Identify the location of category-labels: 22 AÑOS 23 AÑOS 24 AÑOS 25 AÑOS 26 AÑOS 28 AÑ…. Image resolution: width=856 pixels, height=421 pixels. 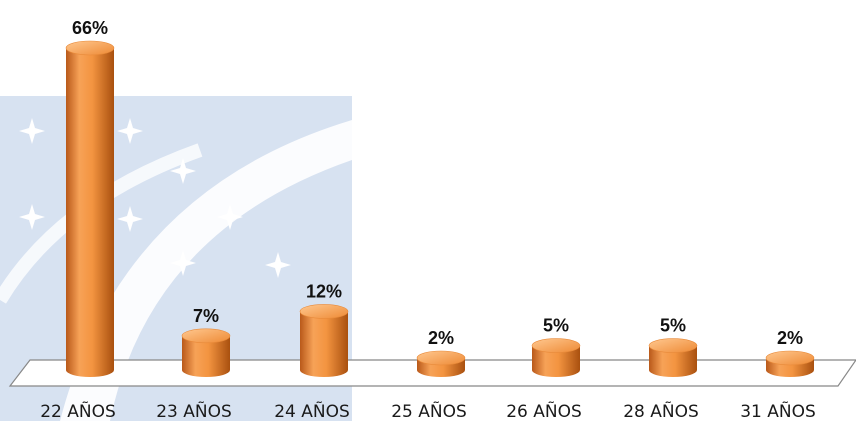
(428, 410).